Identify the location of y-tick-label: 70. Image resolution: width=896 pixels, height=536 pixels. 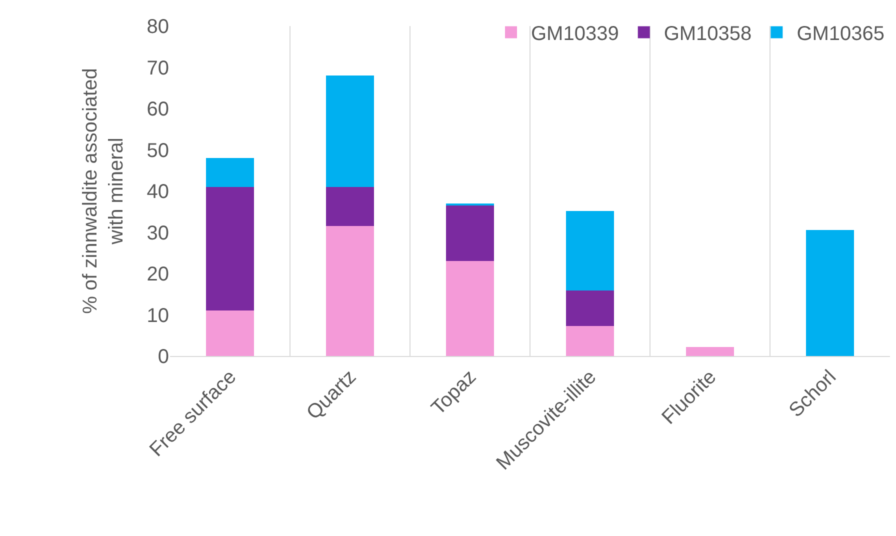
(157, 68).